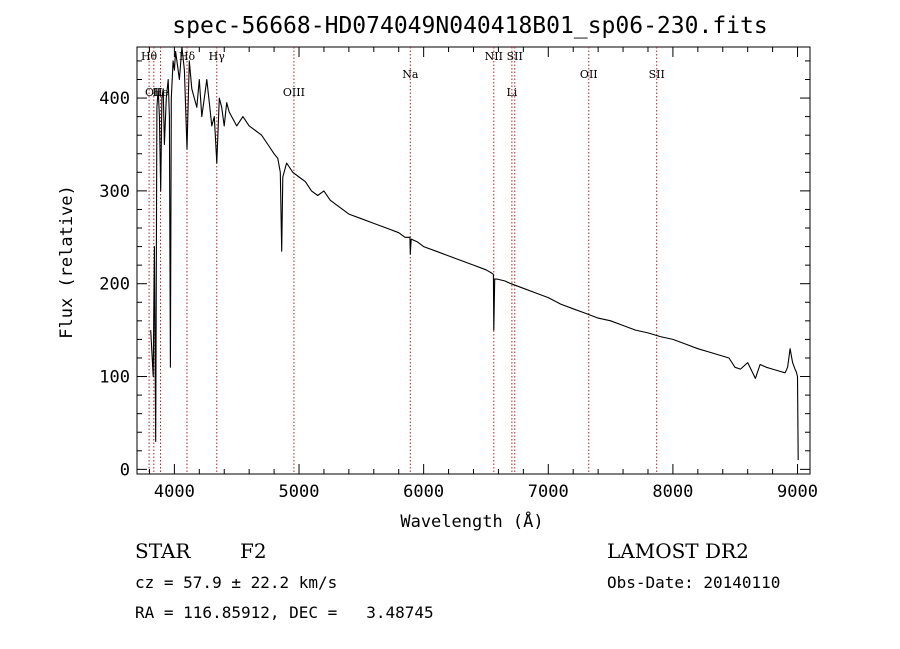  I want to click on y-axis-label: Flux (relative), so click(67, 262).